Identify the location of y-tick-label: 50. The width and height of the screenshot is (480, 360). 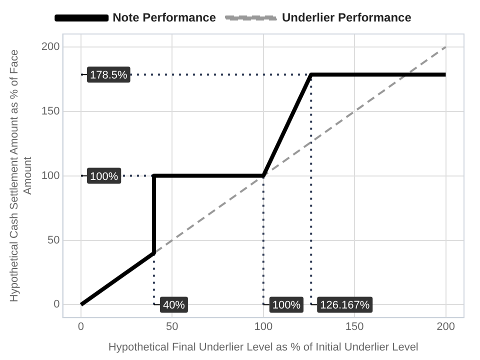
(54, 240).